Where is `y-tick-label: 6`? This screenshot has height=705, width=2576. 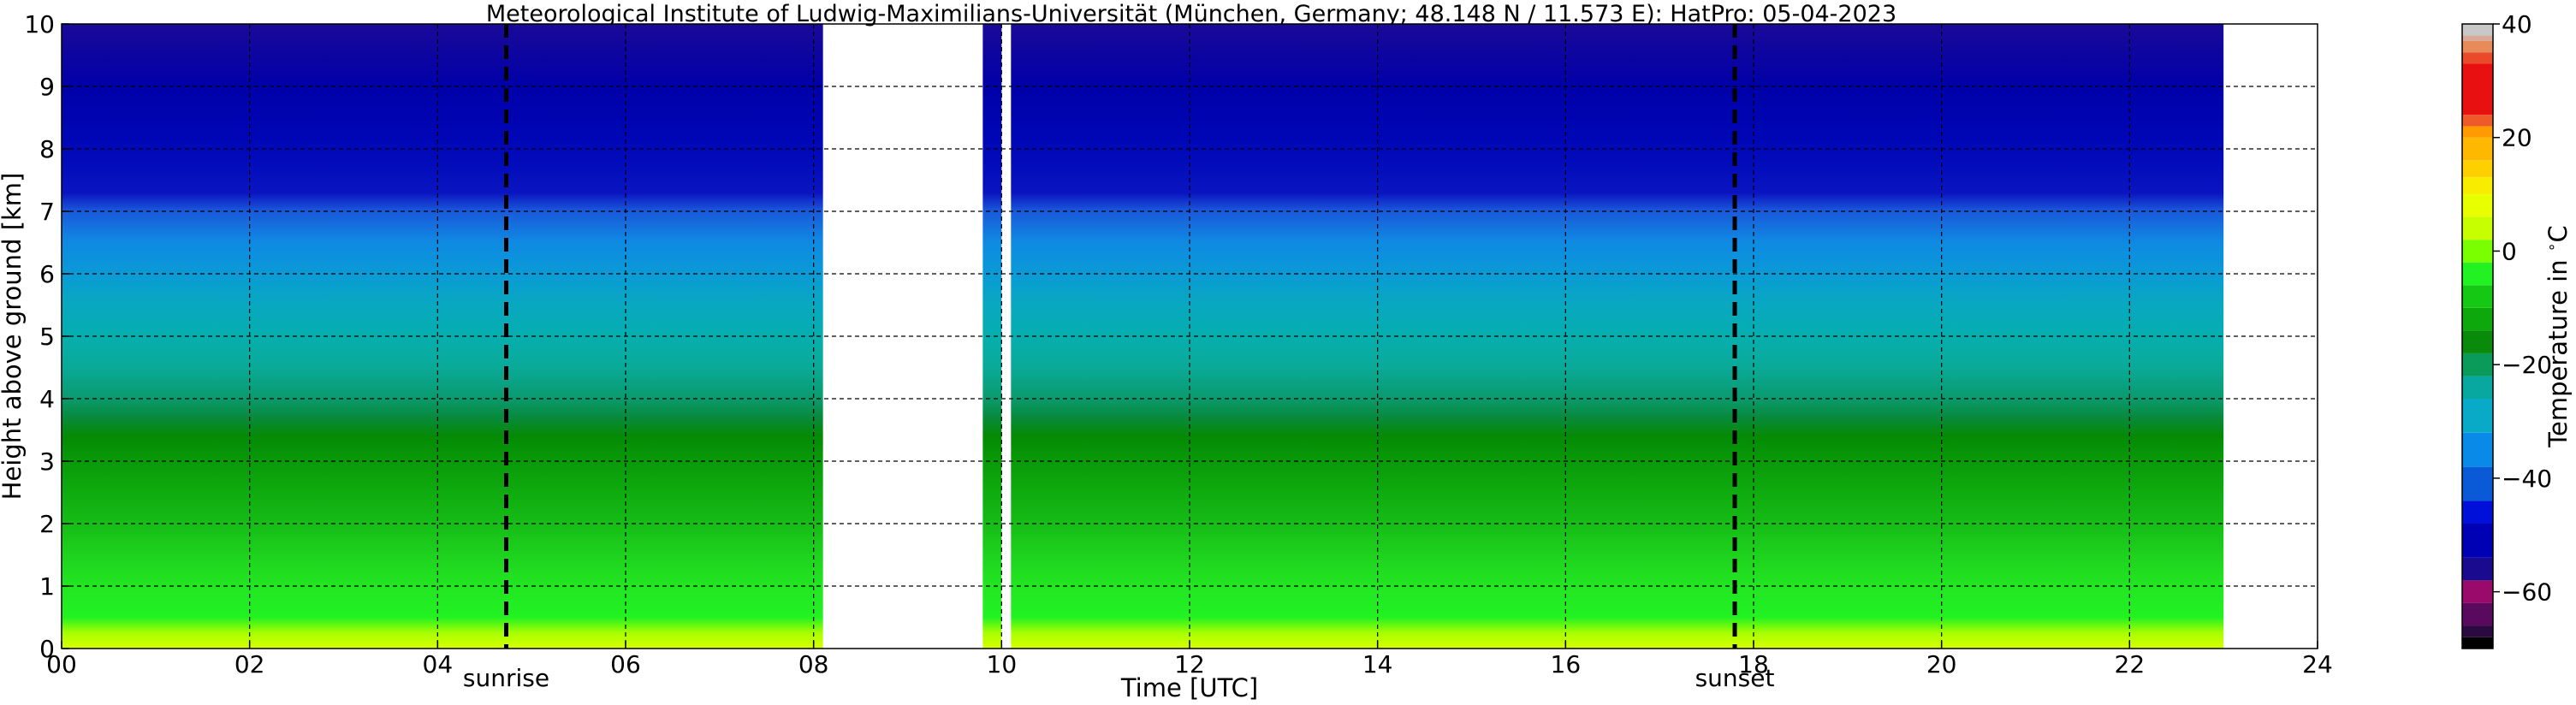
y-tick-label: 6 is located at coordinates (47, 274).